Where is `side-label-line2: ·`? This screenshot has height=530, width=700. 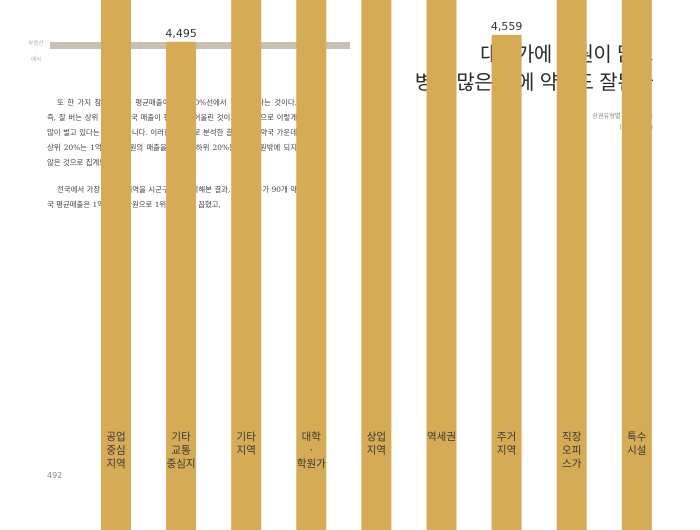 side-label-line2: · is located at coordinates (36, 52).